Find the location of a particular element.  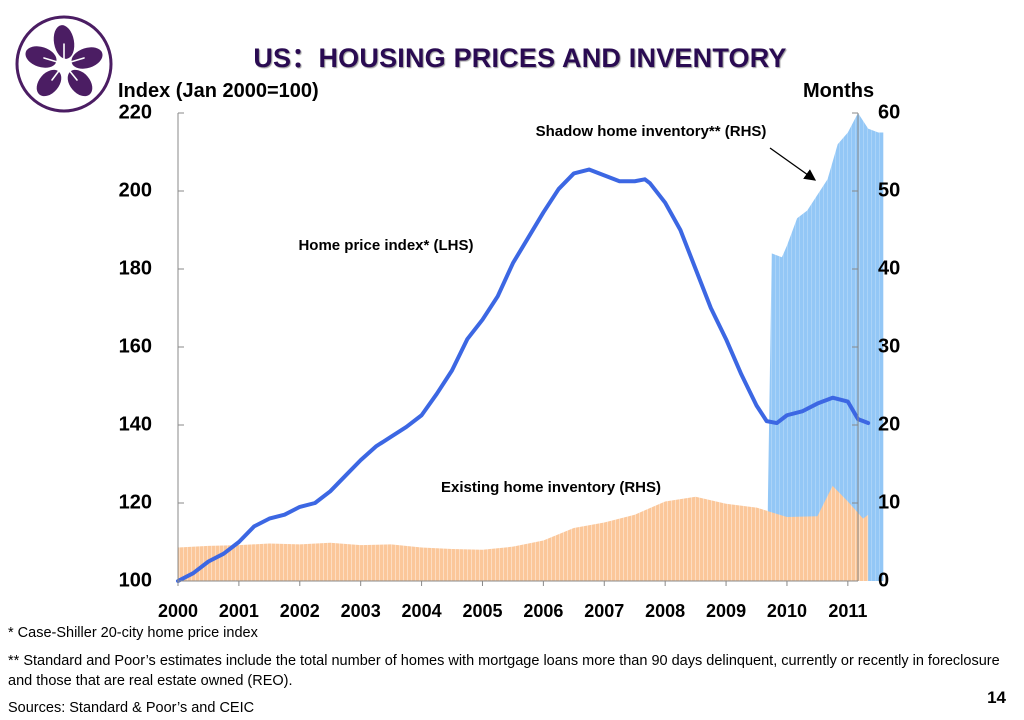

right-tick-label: 30 is located at coordinates (889, 346).